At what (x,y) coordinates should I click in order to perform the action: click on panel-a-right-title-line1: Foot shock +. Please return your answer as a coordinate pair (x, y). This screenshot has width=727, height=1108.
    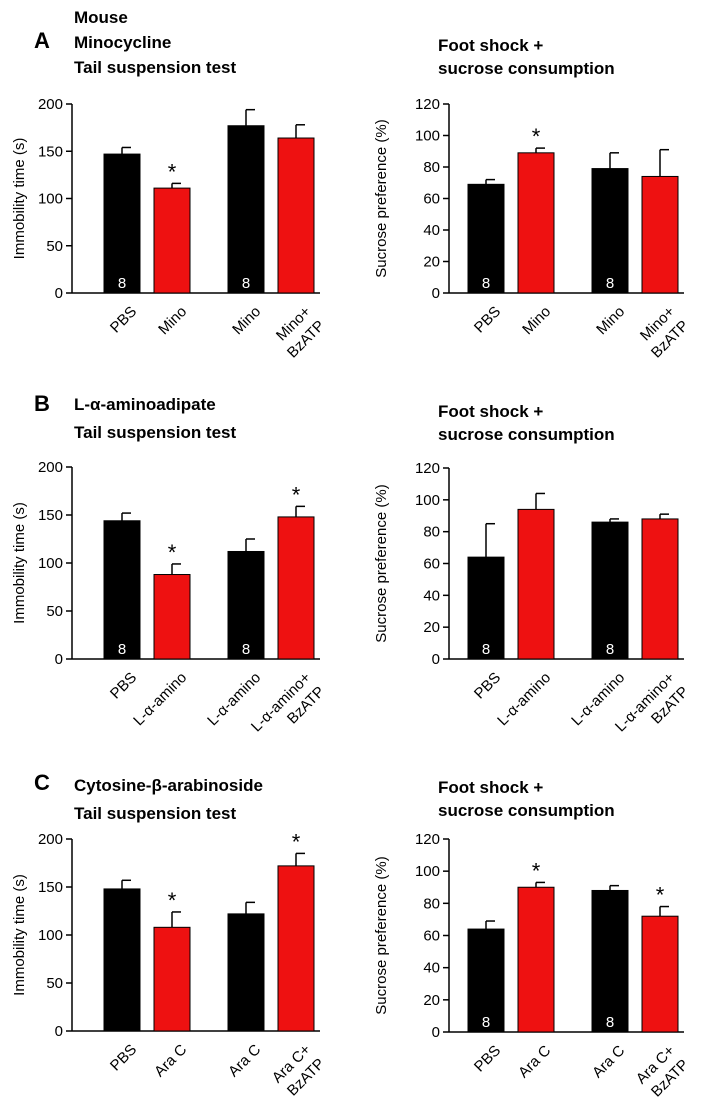
    Looking at the image, I should click on (491, 45).